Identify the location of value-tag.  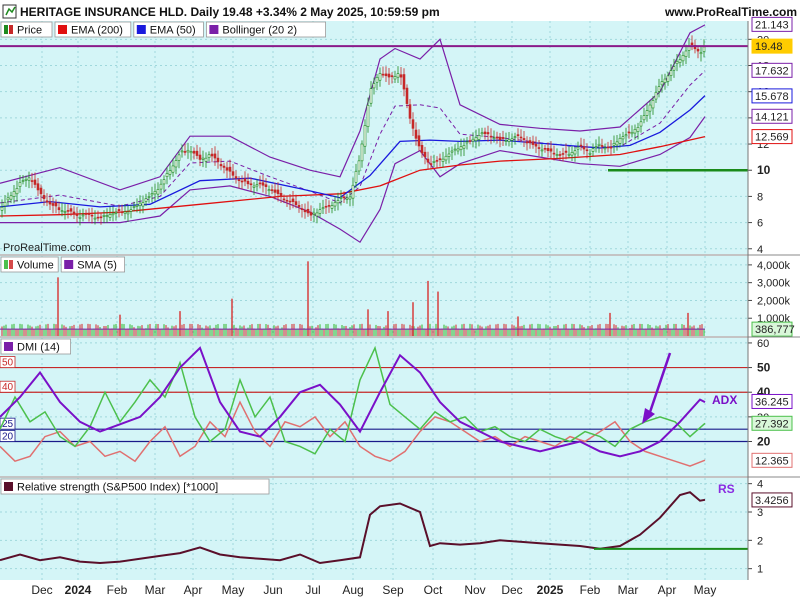
(772, 137).